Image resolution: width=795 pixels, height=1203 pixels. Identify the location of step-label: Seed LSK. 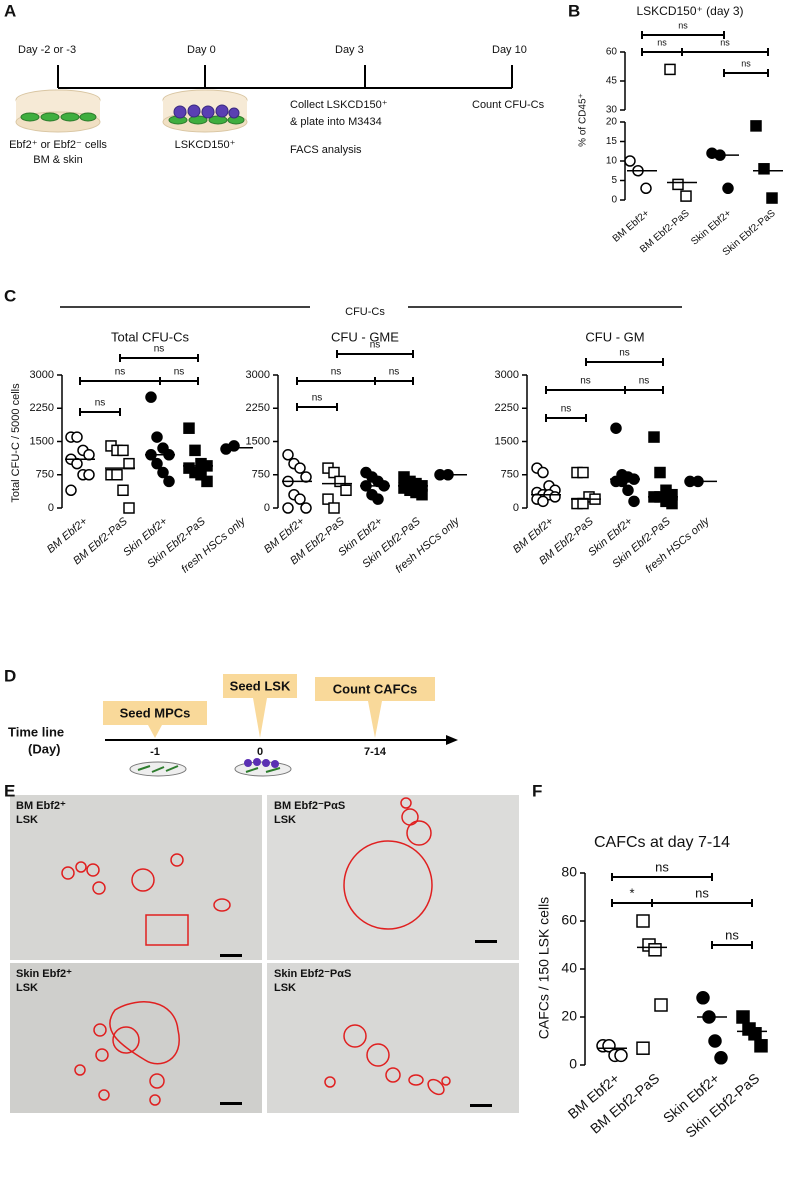
(260, 685).